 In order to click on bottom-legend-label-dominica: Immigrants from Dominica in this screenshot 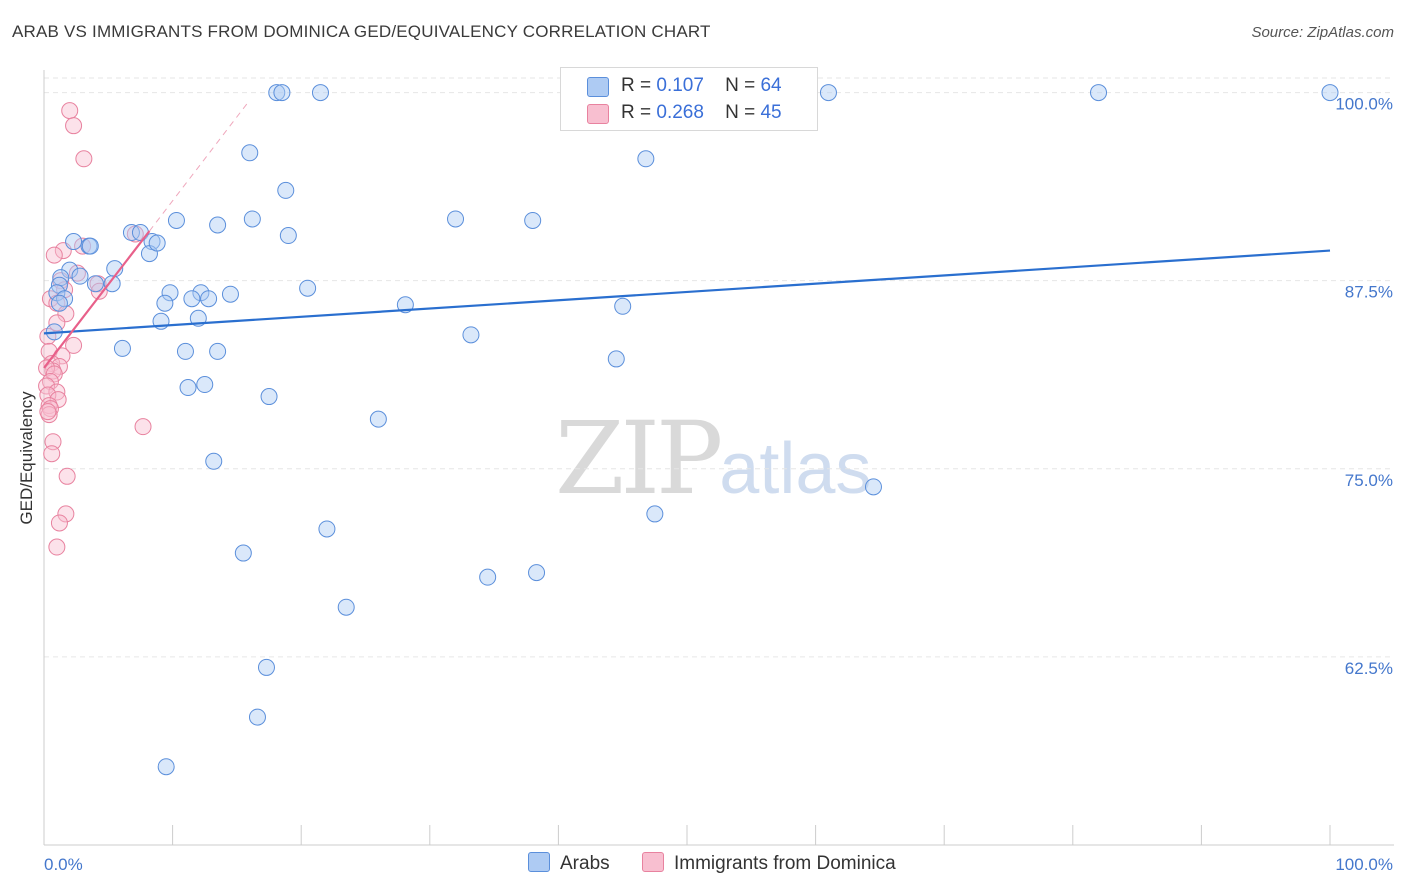, I will do `click(785, 863)`.